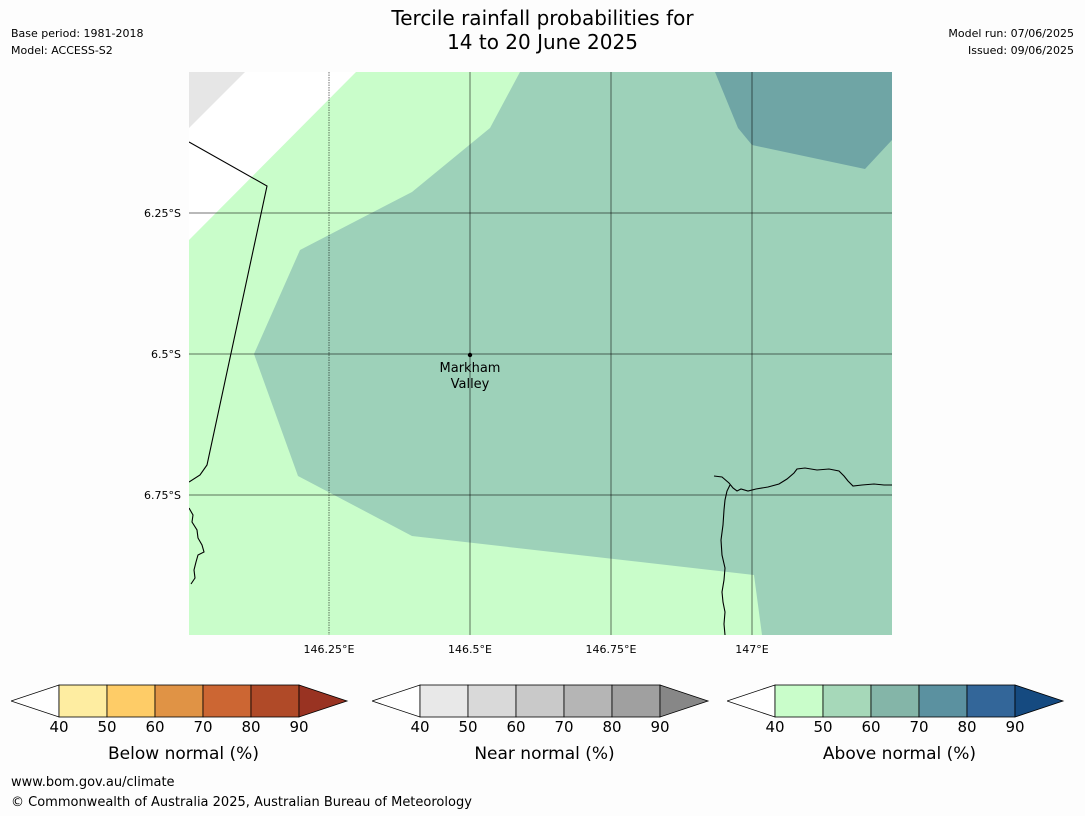 Image resolution: width=1085 pixels, height=816 pixels. I want to click on east-coastline, so click(802, 479).